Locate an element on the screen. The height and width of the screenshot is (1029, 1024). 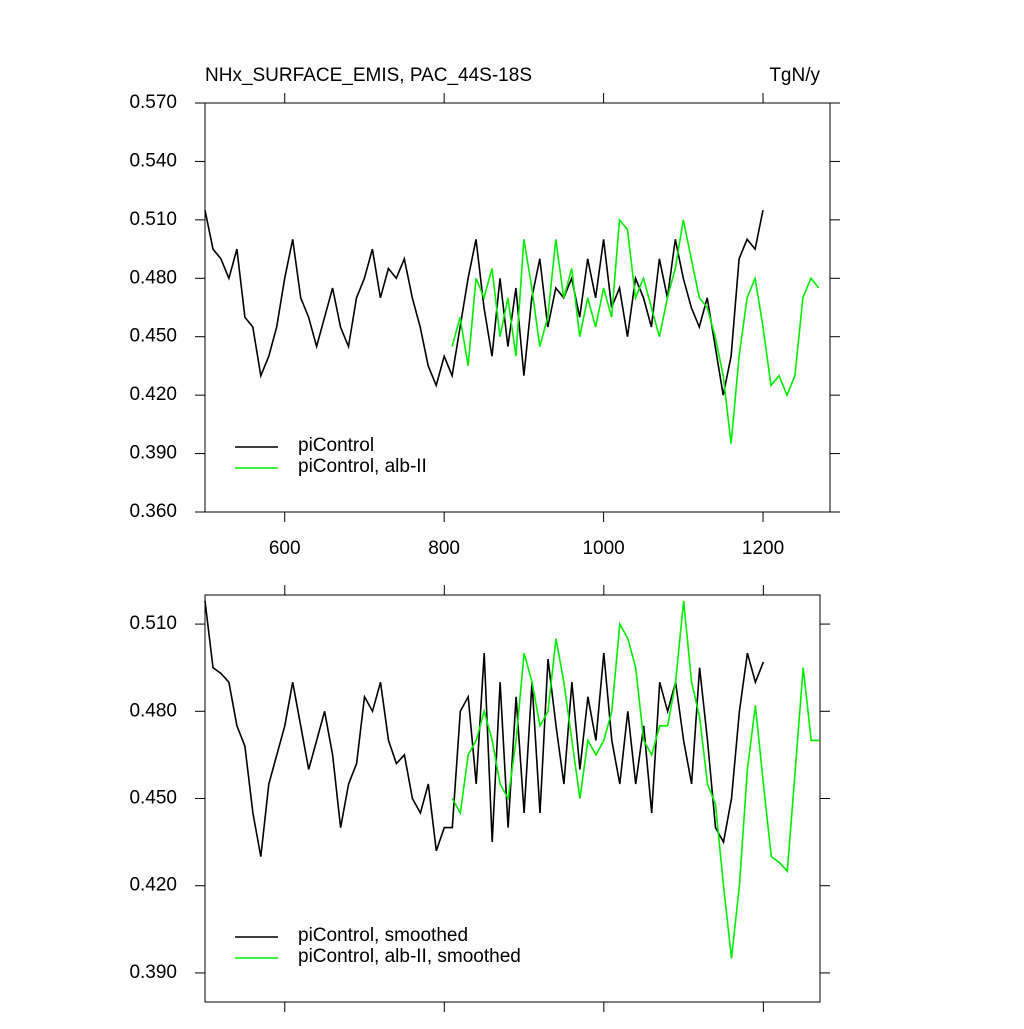
legend-label: piControl, alb-II is located at coordinates (362, 466).